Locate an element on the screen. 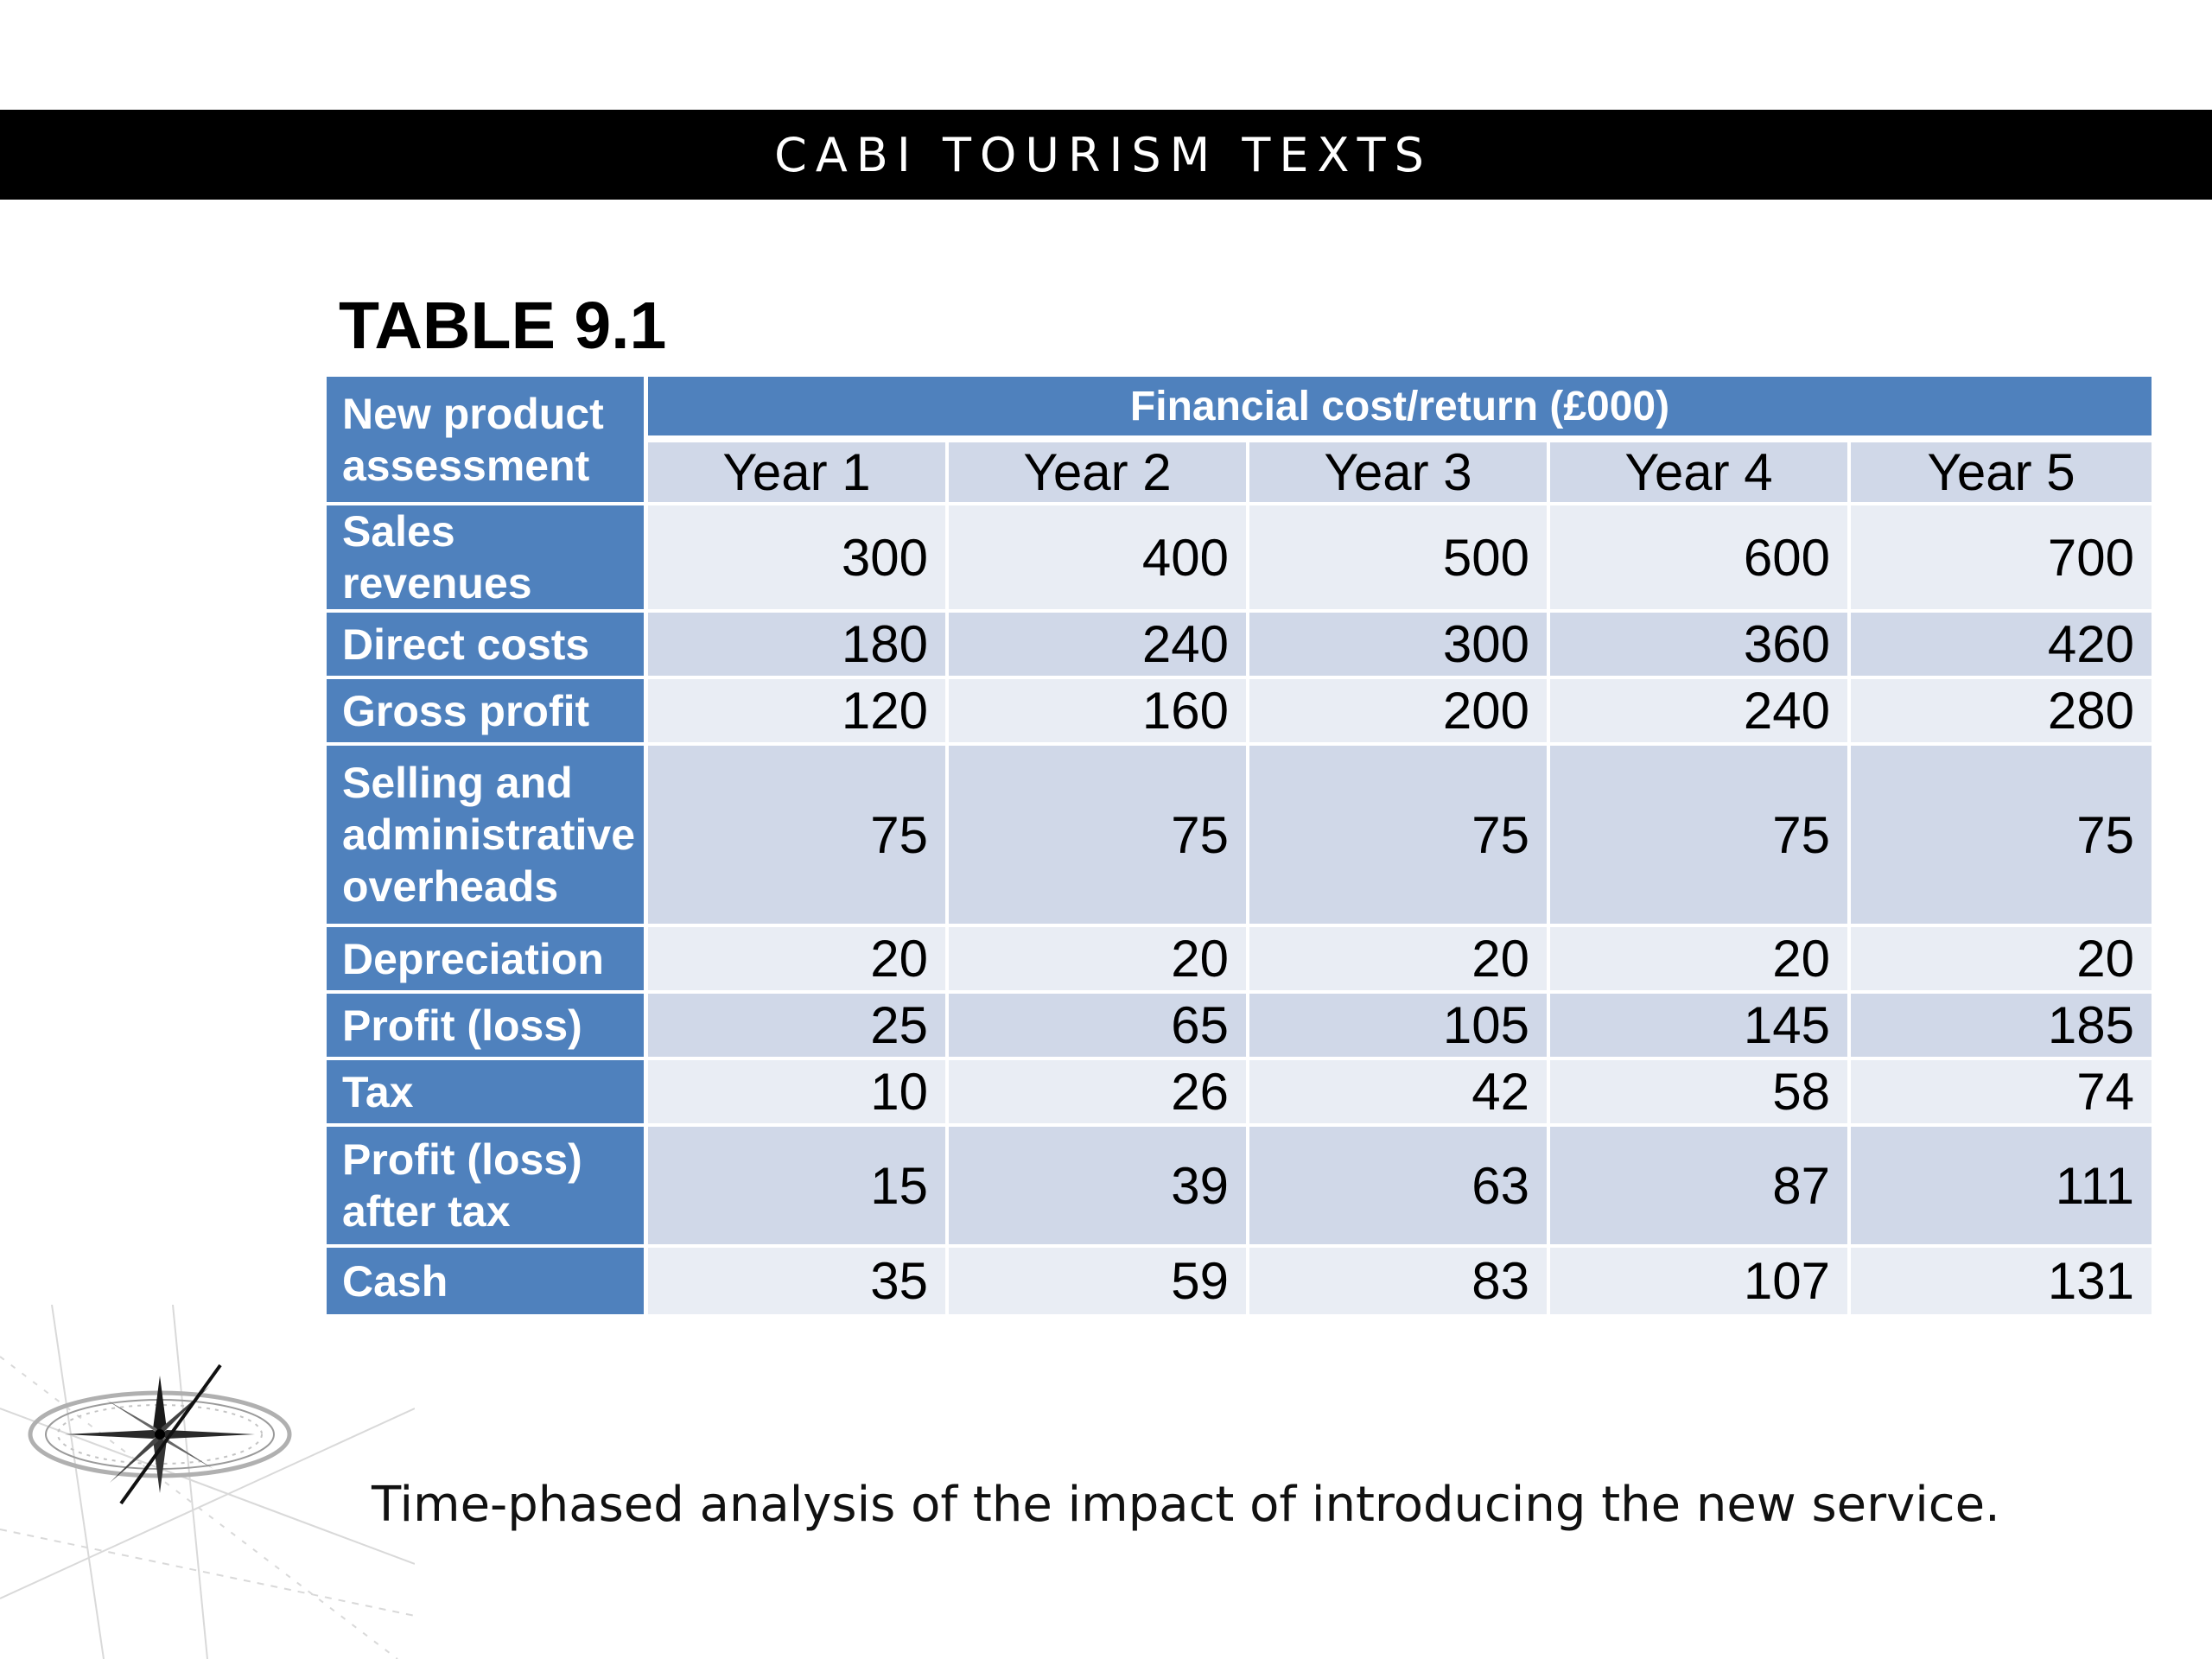 The image size is (2212, 1659). row-label: Tax is located at coordinates (487, 1093).